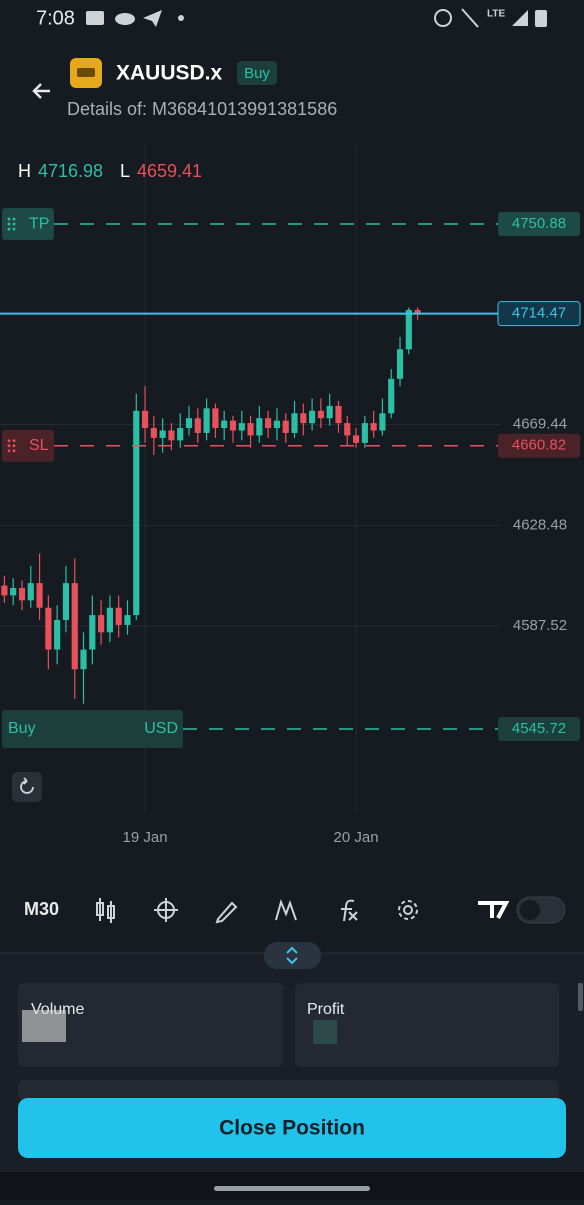 Image resolution: width=584 pixels, height=1205 pixels. Describe the element at coordinates (105, 910) in the screenshot. I see `candles-tool` at that location.